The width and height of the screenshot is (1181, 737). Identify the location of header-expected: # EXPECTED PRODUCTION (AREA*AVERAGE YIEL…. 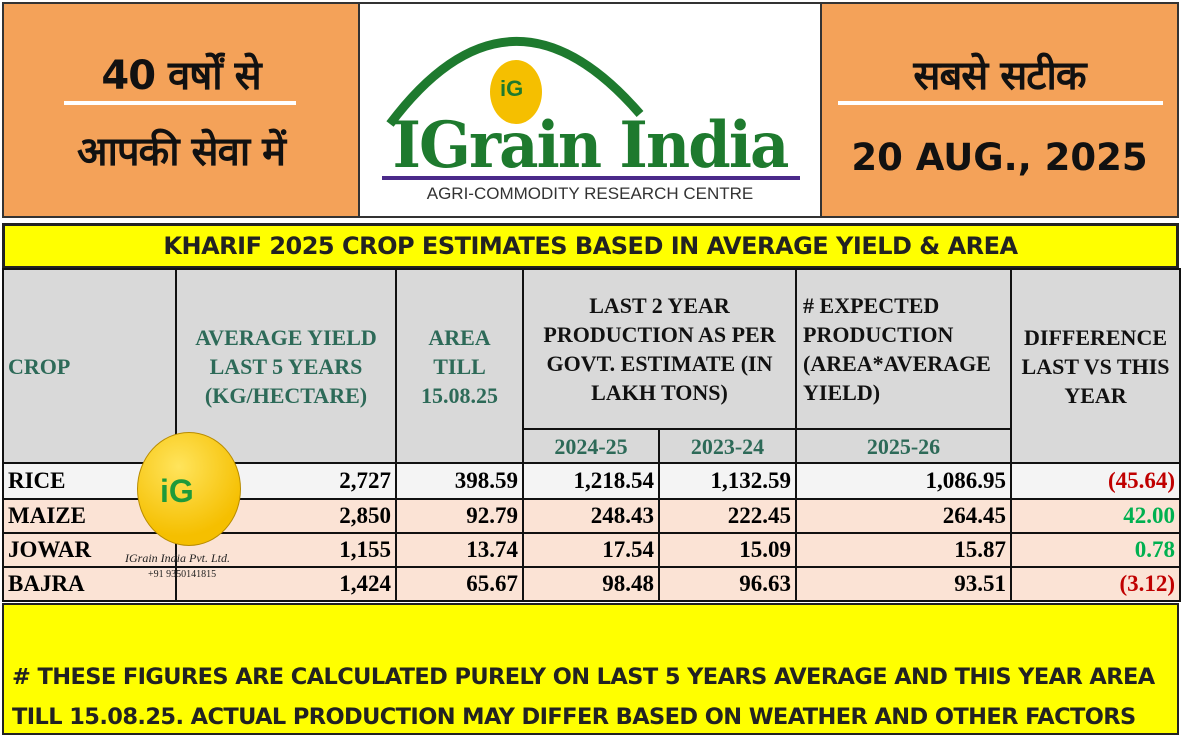
(904, 349).